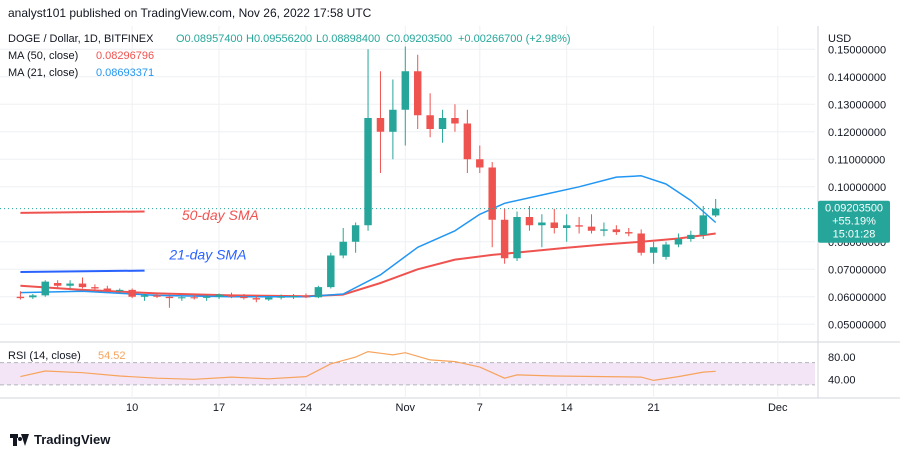 The image size is (900, 455). Describe the element at coordinates (653, 408) in the screenshot. I see `date-tick-label: 21` at that location.